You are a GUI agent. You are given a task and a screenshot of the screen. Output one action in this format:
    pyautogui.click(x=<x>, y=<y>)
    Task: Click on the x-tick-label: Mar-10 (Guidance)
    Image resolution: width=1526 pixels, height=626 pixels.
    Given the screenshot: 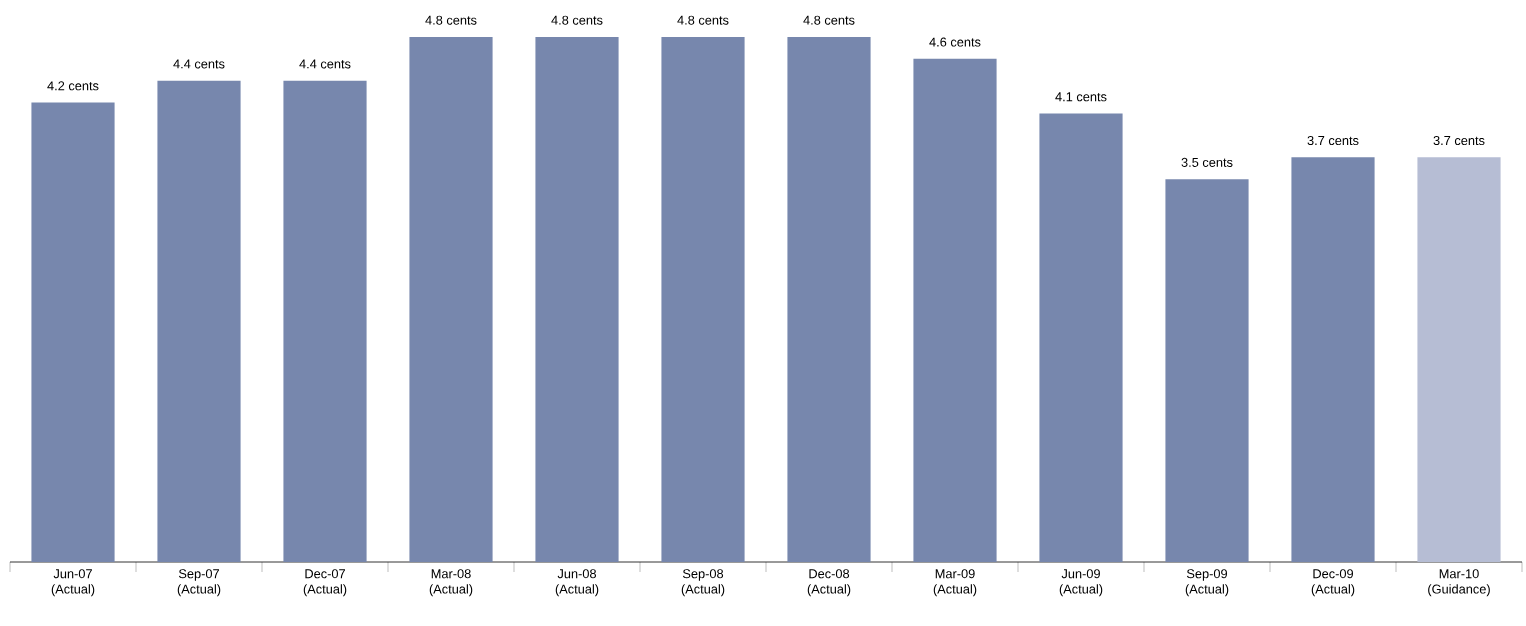 What is the action you would take?
    pyautogui.click(x=1459, y=583)
    